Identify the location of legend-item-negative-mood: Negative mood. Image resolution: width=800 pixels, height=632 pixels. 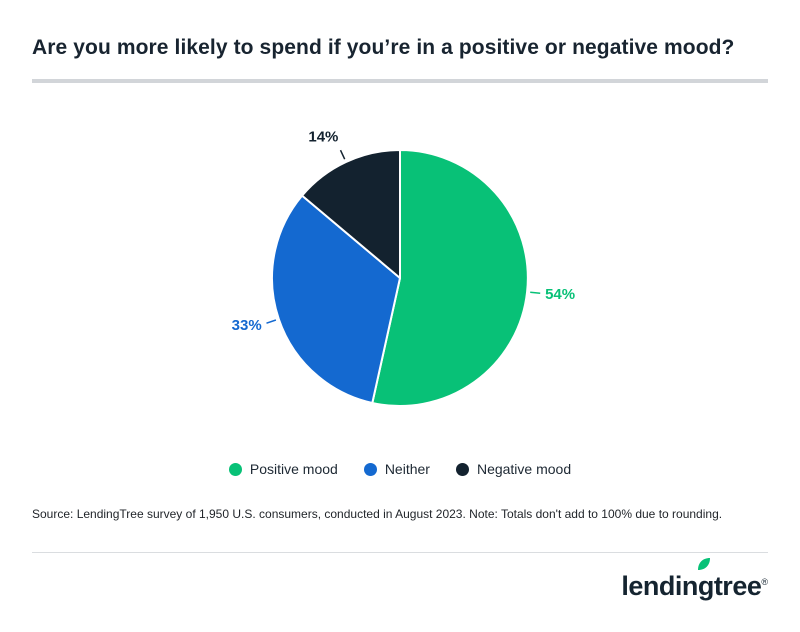
(513, 469).